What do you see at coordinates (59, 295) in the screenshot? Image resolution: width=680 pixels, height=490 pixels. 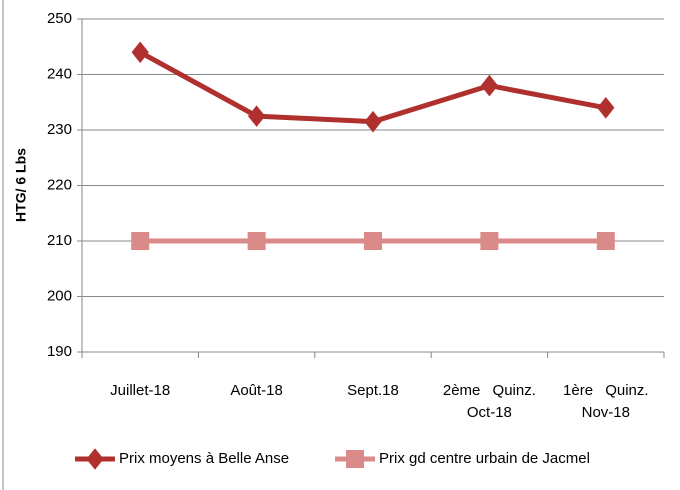 I see `y-tick-label: 200` at bounding box center [59, 295].